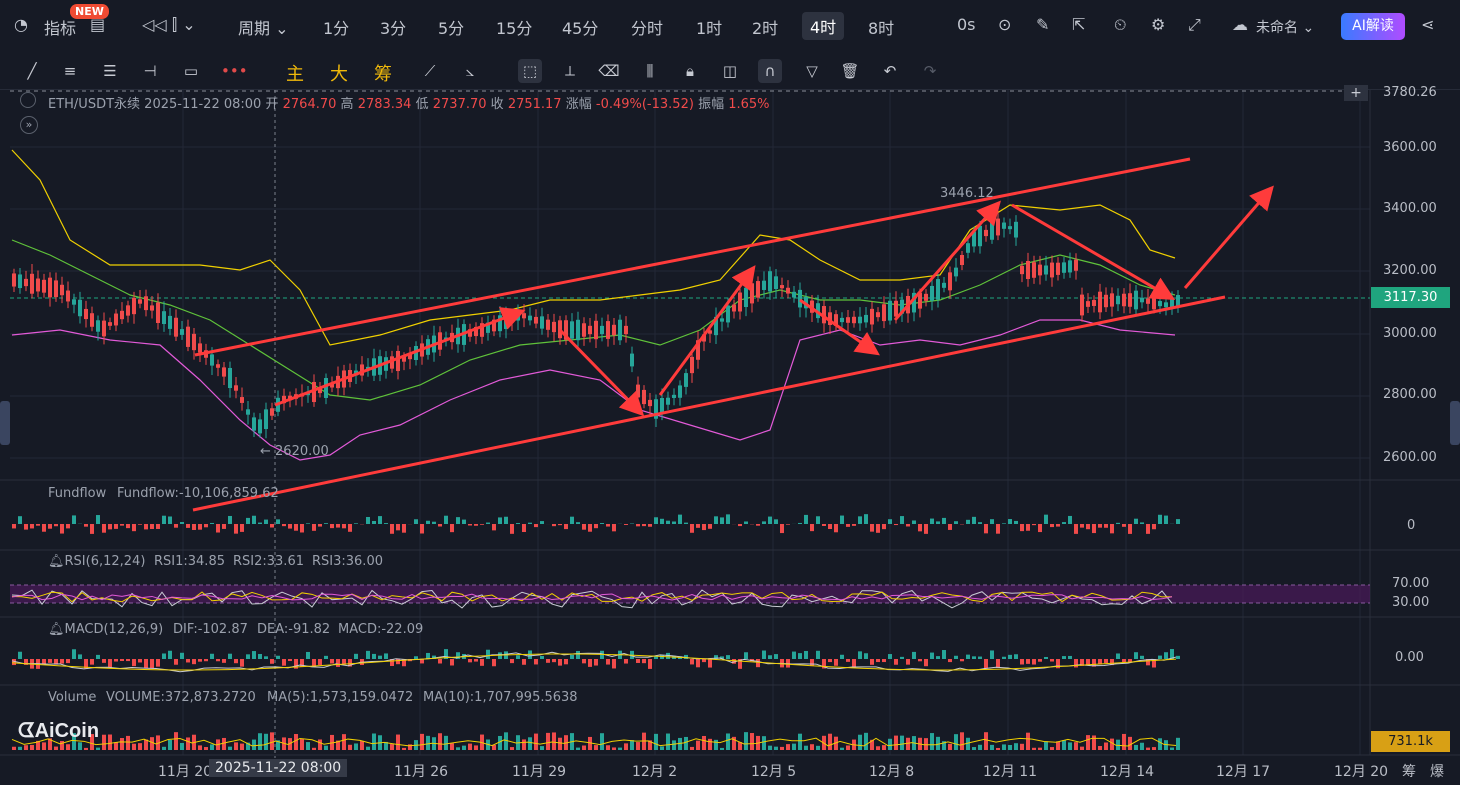 This screenshot has width=1460, height=785. What do you see at coordinates (1409, 772) in the screenshot?
I see `chips-bottom-button: 筹` at bounding box center [1409, 772].